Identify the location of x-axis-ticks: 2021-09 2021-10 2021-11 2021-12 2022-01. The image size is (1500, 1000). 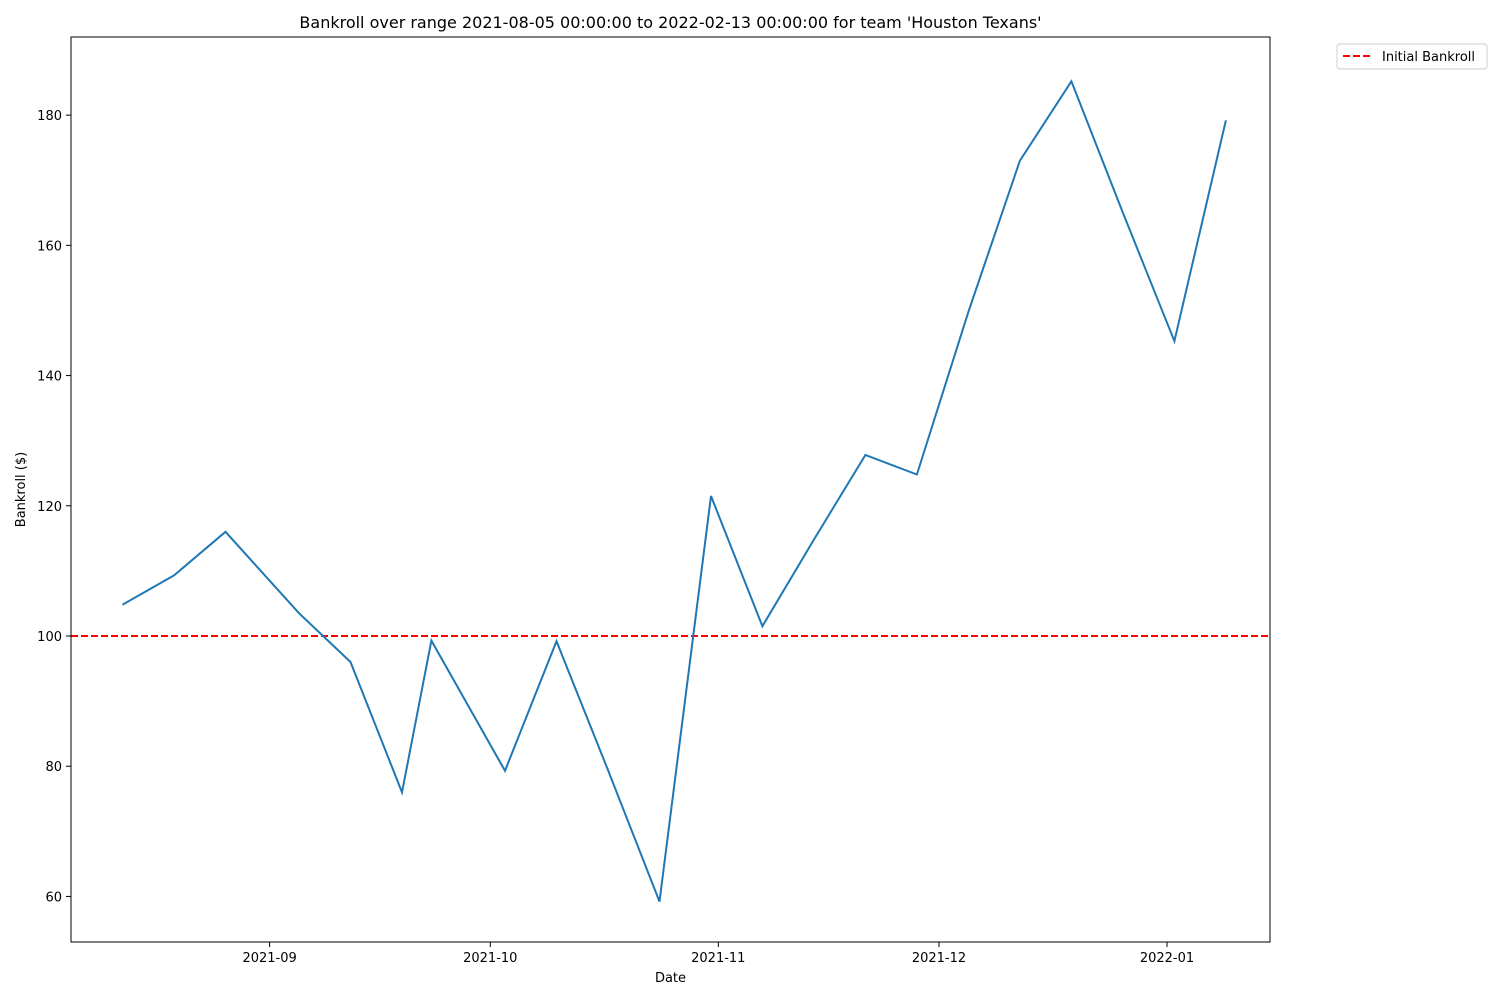
(718, 954).